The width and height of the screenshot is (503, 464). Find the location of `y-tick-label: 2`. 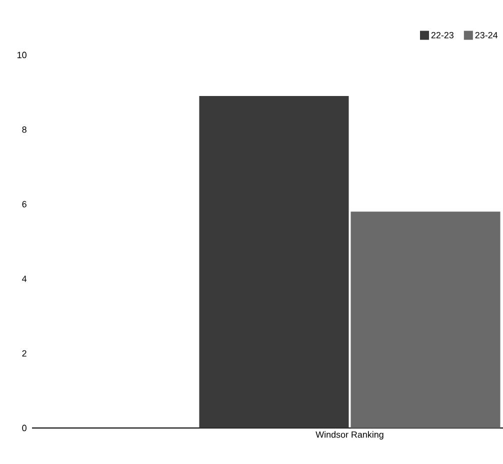

y-tick-label: 2 is located at coordinates (24, 353).